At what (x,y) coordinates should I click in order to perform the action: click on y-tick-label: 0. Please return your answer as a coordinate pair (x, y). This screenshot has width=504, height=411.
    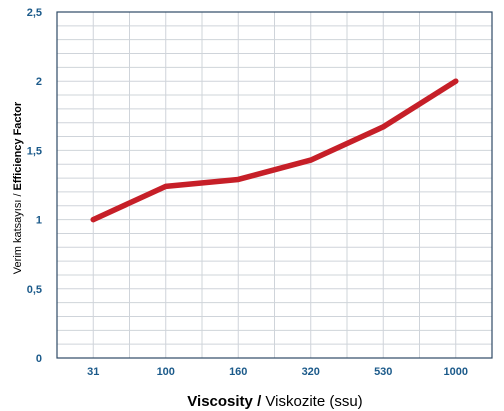
    Looking at the image, I should click on (39, 359).